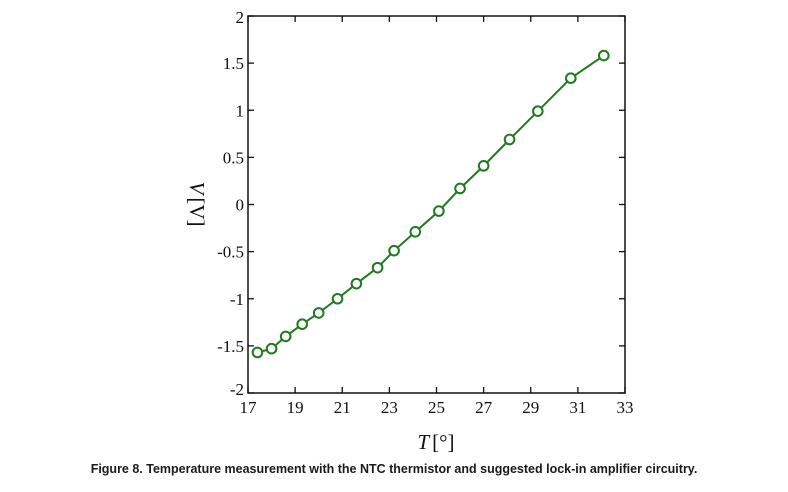 This screenshot has width=788, height=492. Describe the element at coordinates (342, 407) in the screenshot. I see `x-tick-label: 21` at that location.